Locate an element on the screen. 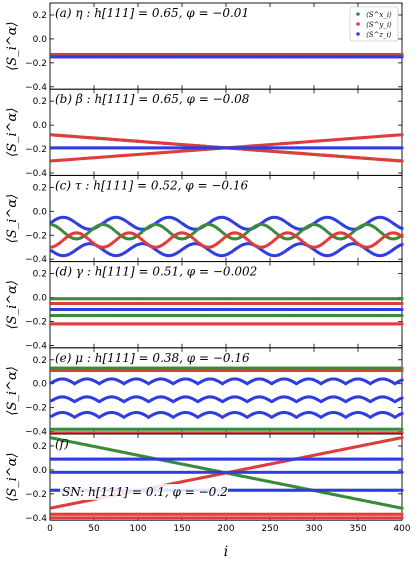 Image resolution: width=416 pixels, height=562 pixels. legend: ⟨S^x_i⟩ ⟨S^y_i⟩ ⟨S^z_i⟩ is located at coordinates (374, 24).